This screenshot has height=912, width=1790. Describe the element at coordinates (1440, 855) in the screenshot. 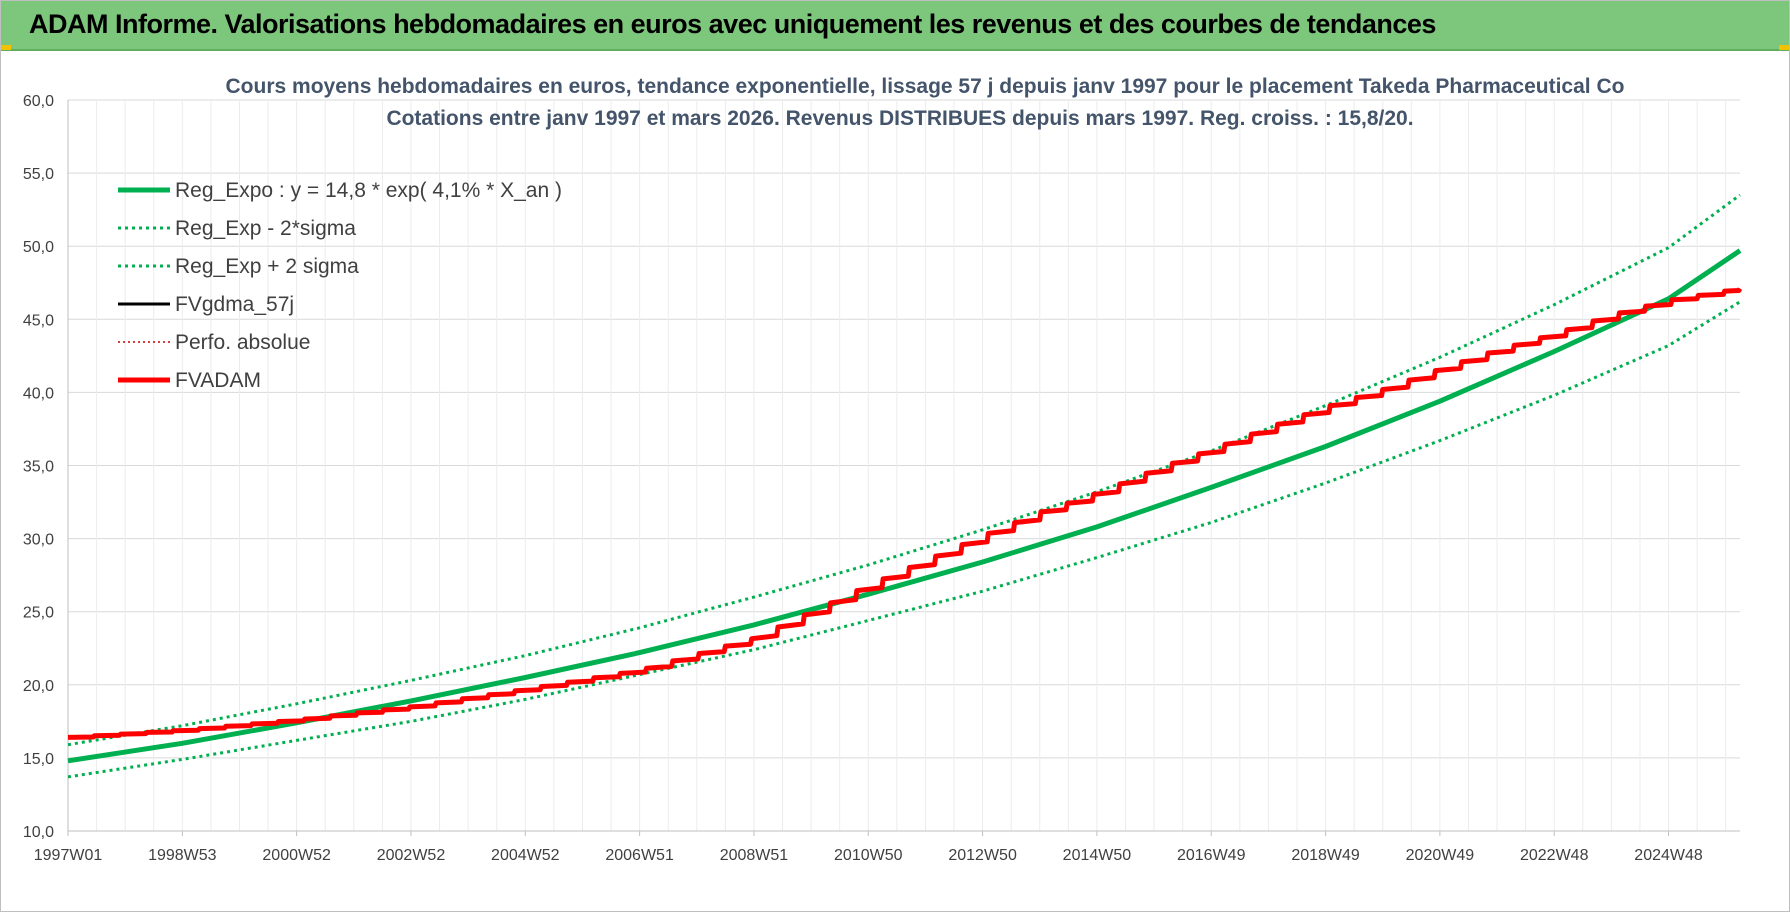

I see `x-tick-label: 2020W49` at that location.